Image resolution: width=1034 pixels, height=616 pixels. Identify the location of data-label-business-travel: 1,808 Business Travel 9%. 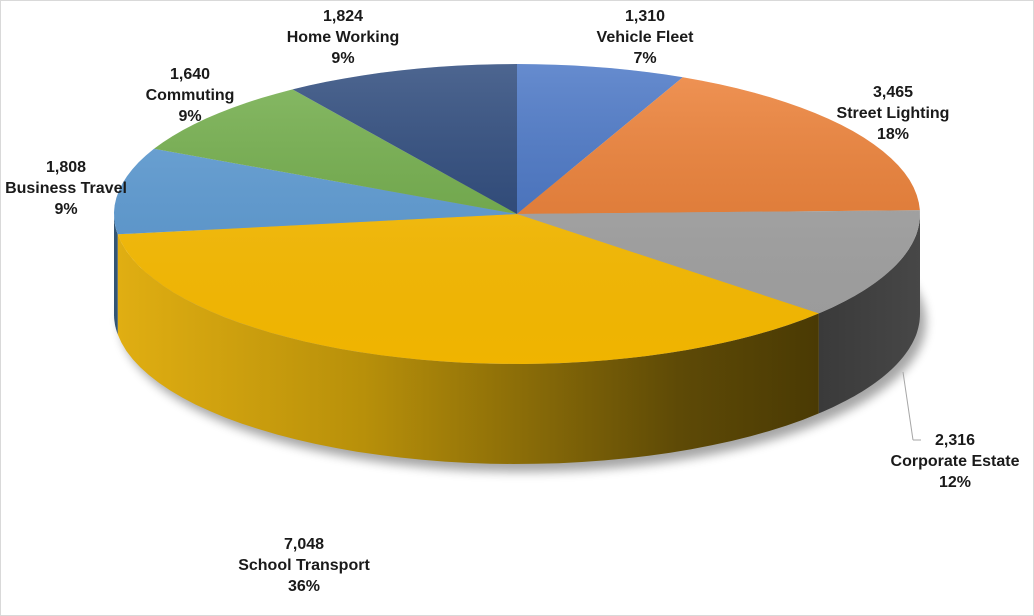
(66, 188).